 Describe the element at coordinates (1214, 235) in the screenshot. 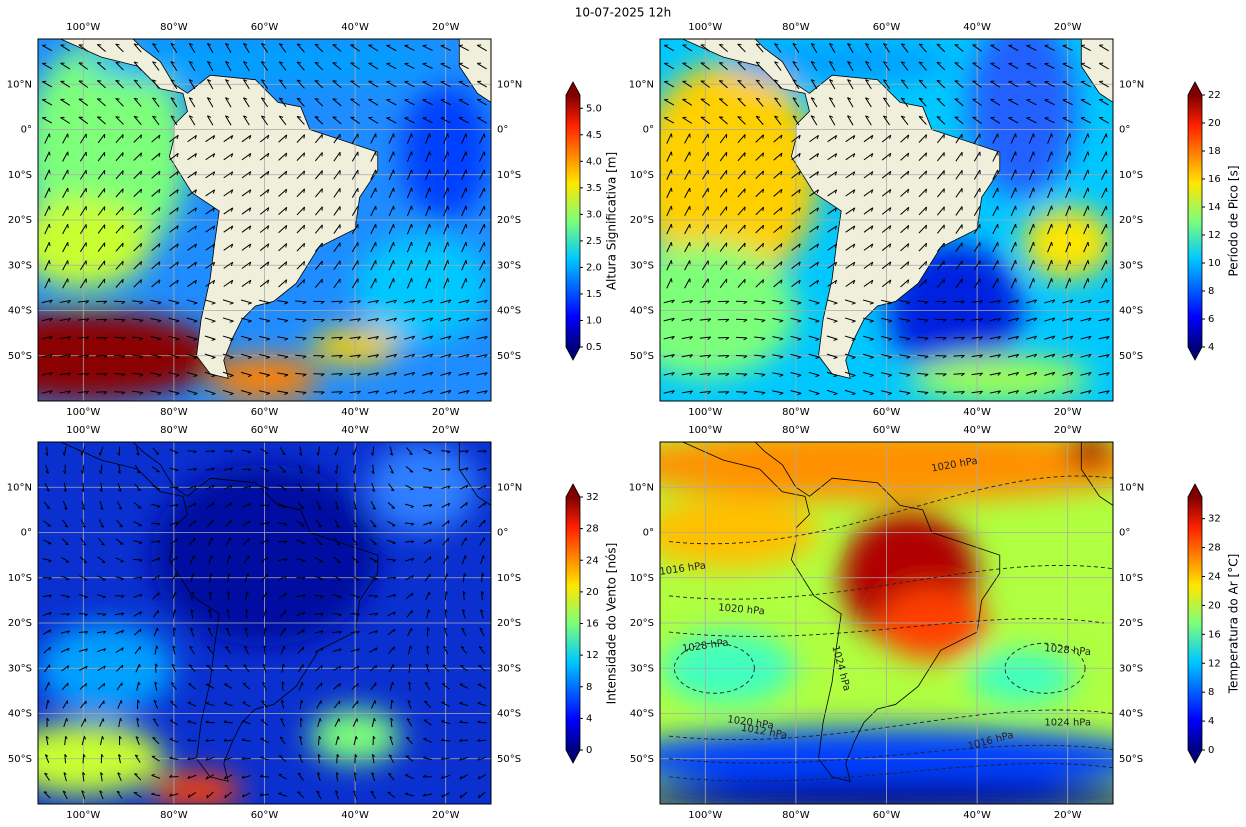

I see `colorbar-tick-label: 12` at that location.